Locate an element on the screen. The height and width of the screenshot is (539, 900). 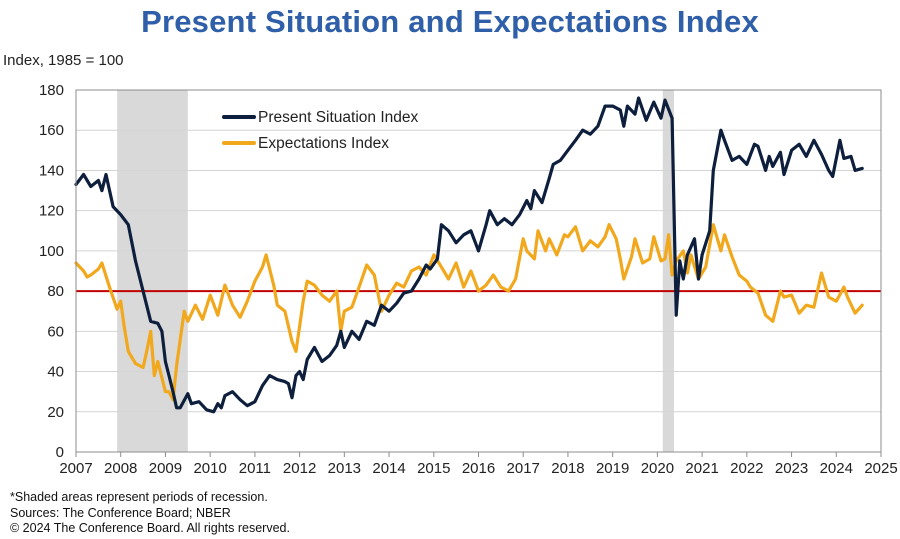
x-tick-label-2011: 2011 is located at coordinates (255, 468).